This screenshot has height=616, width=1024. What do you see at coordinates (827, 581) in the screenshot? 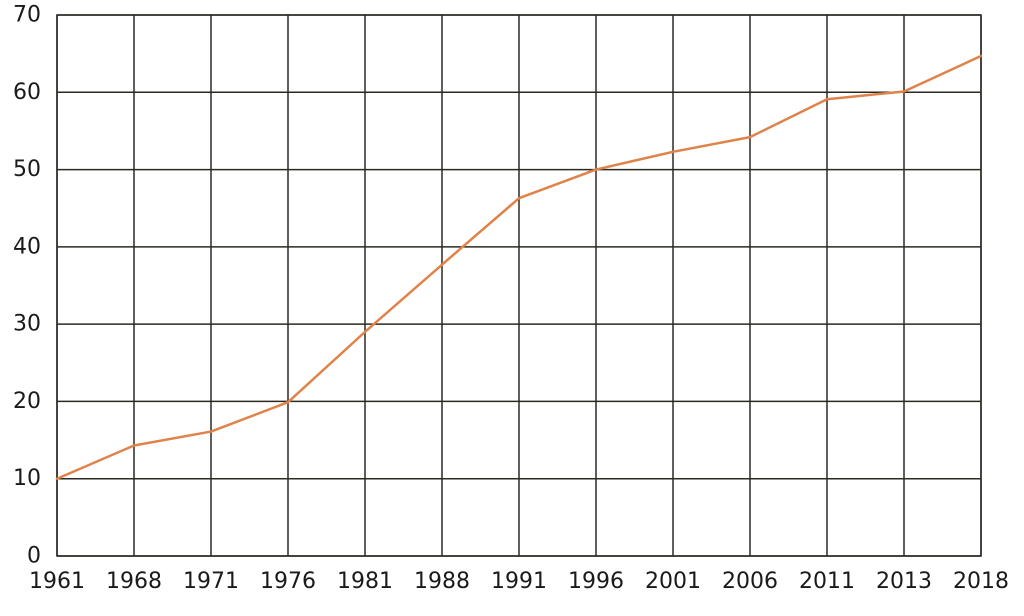
I see `x-tick-label: 2011` at bounding box center [827, 581].